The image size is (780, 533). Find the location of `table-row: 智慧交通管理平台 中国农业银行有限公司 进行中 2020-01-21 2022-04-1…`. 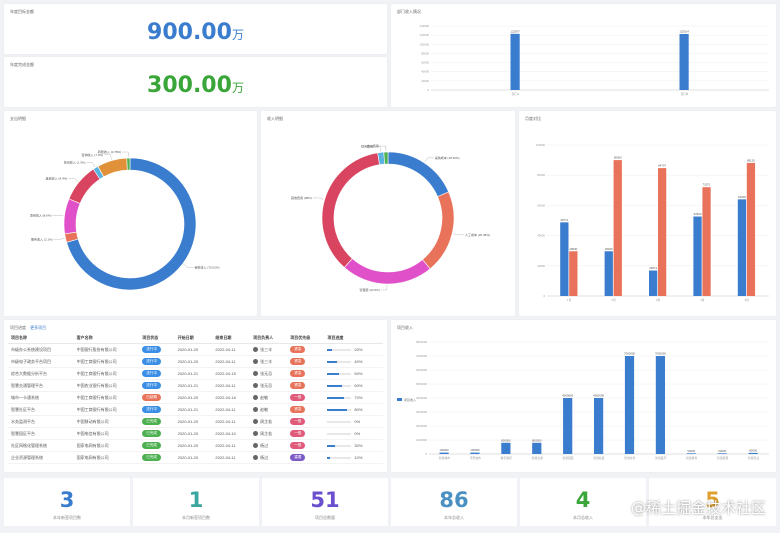

table-row: 智慧交通管理平台 中国农业银行有限公司 进行中 2020-01-21 2022-04-1… is located at coordinates (195, 385).